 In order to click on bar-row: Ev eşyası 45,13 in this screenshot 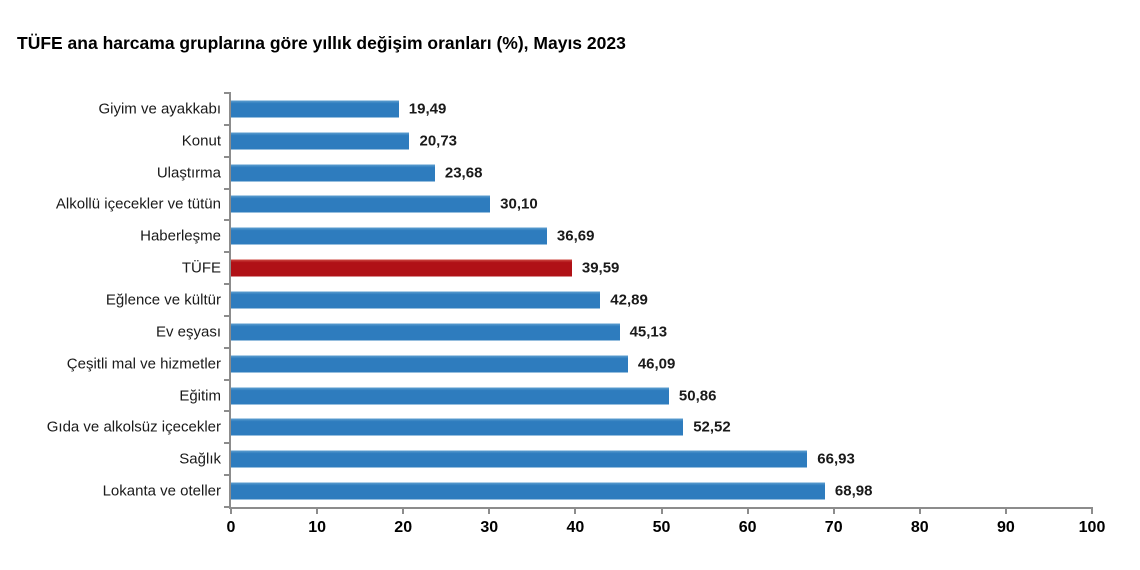, I will do `click(624, 332)`.